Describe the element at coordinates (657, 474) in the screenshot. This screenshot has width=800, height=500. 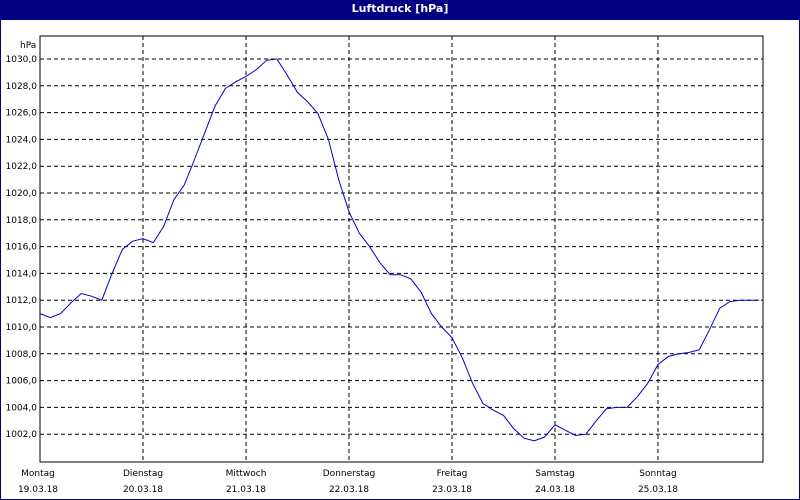
I see `x-tick-day-label: Sonntag` at that location.